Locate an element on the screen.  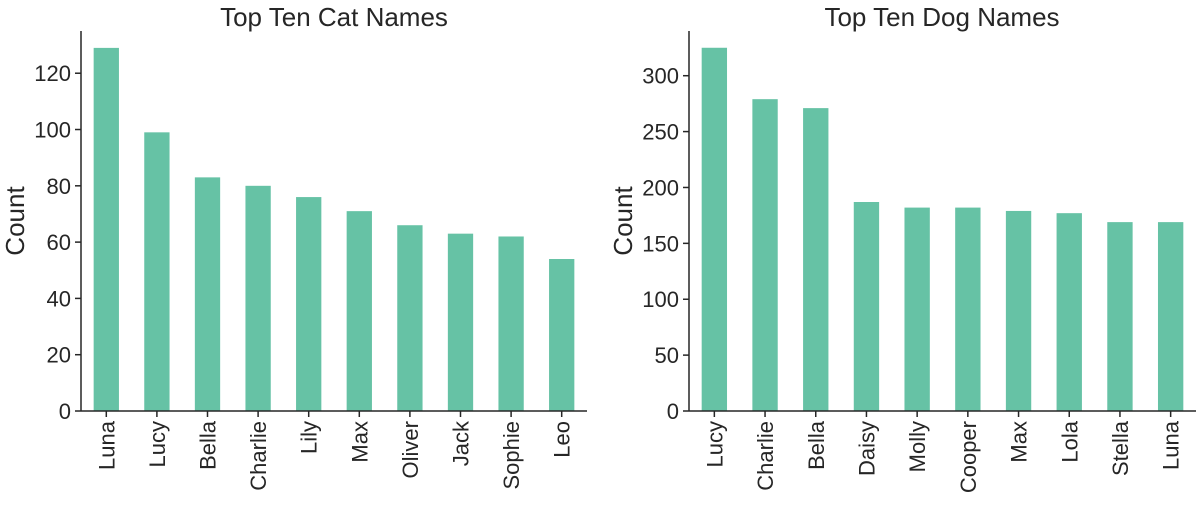
dog-y-tick-label: 100 is located at coordinates (660, 299).